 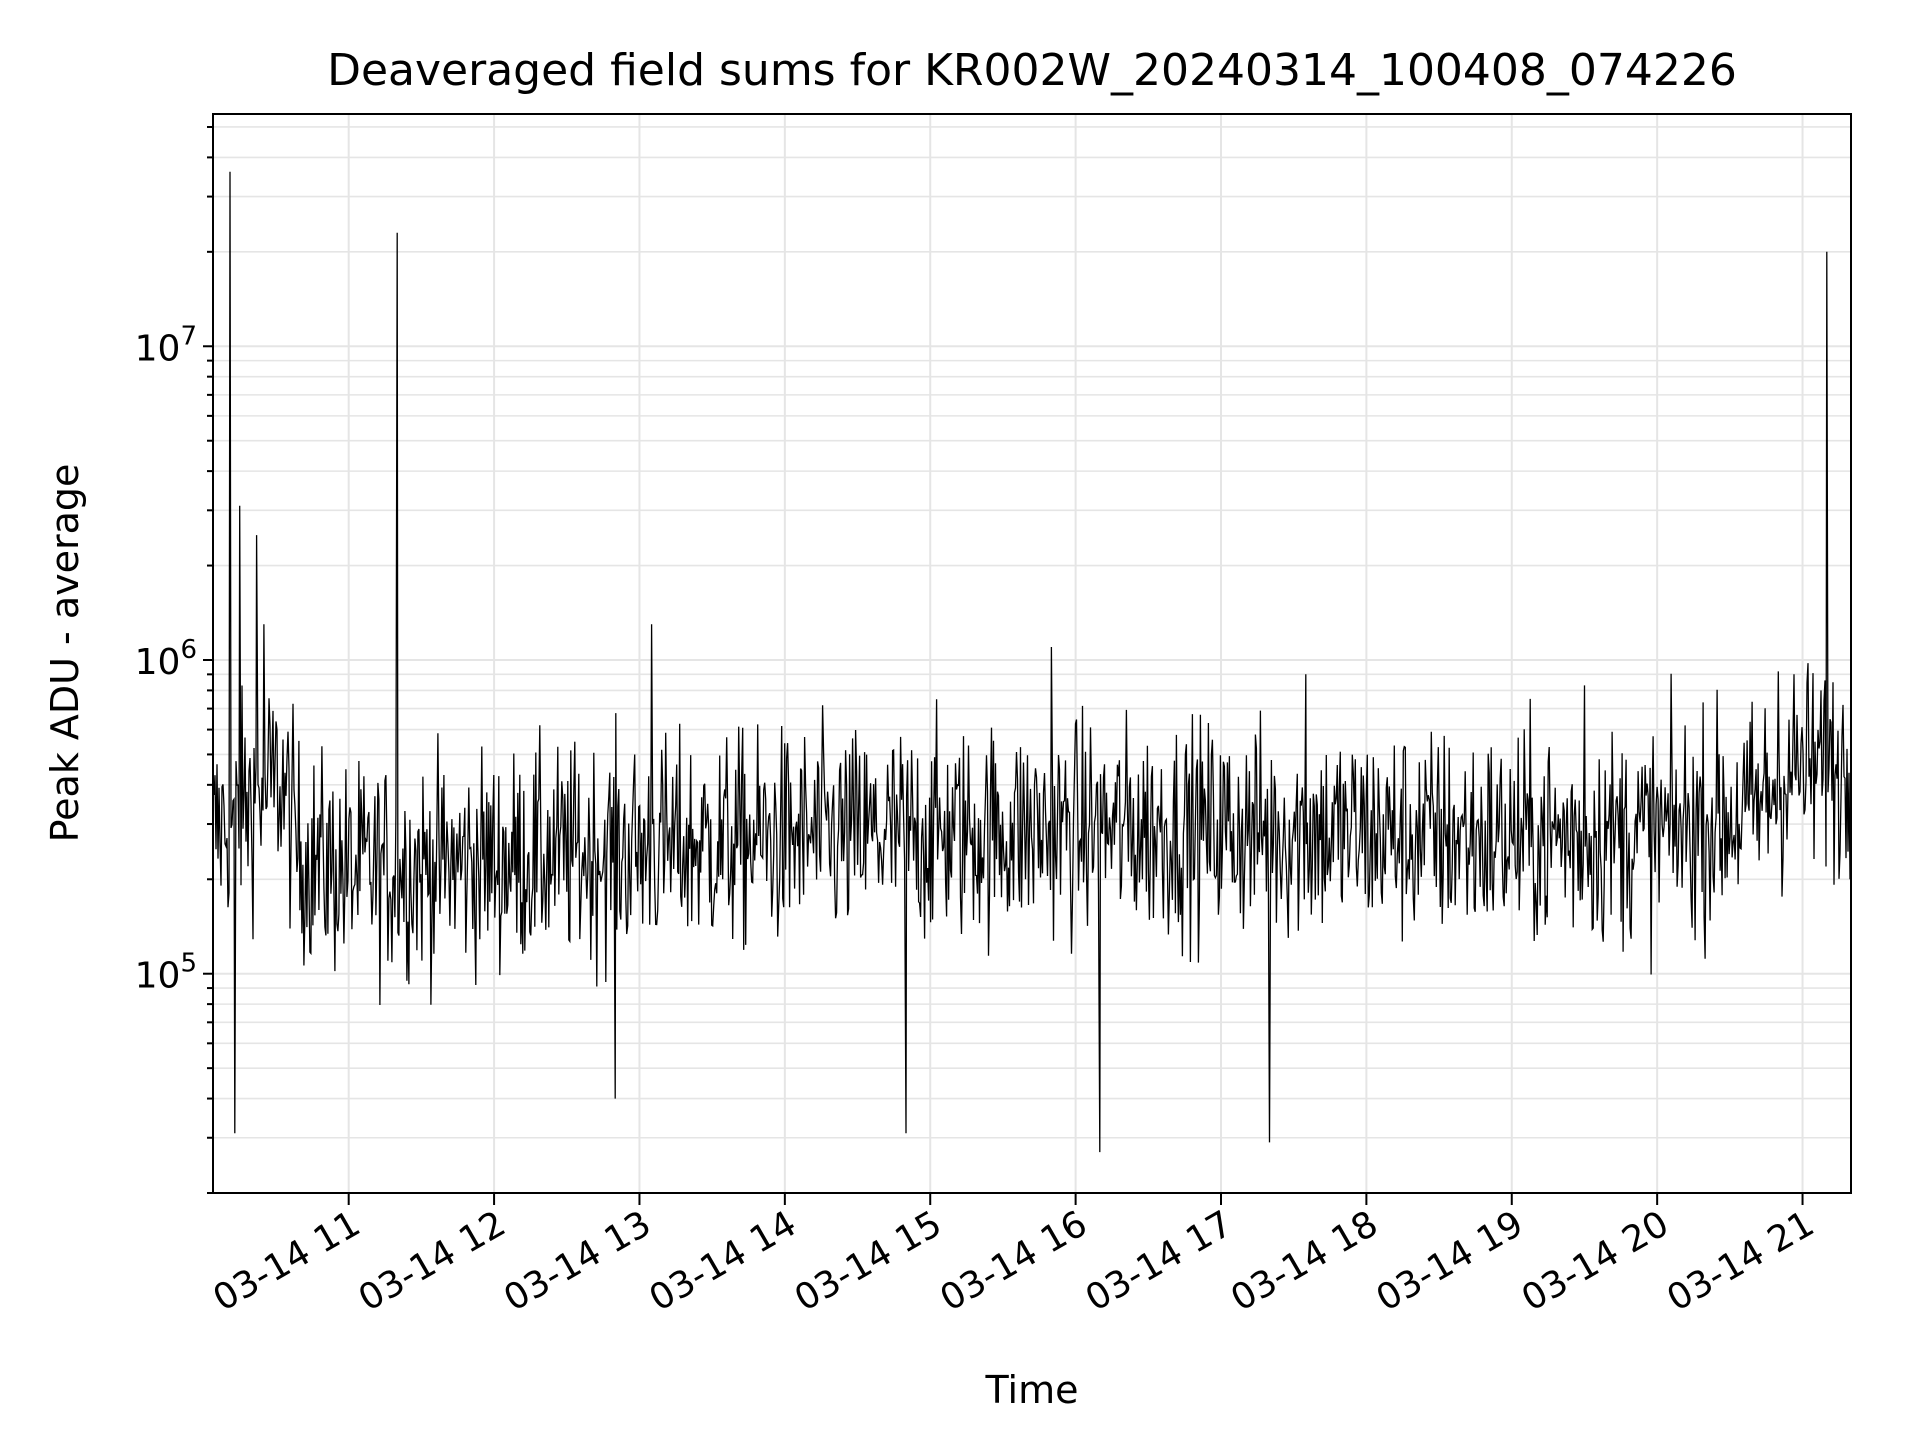 I want to click on y-axis-label: Peak ADU - average, so click(x=65, y=653).